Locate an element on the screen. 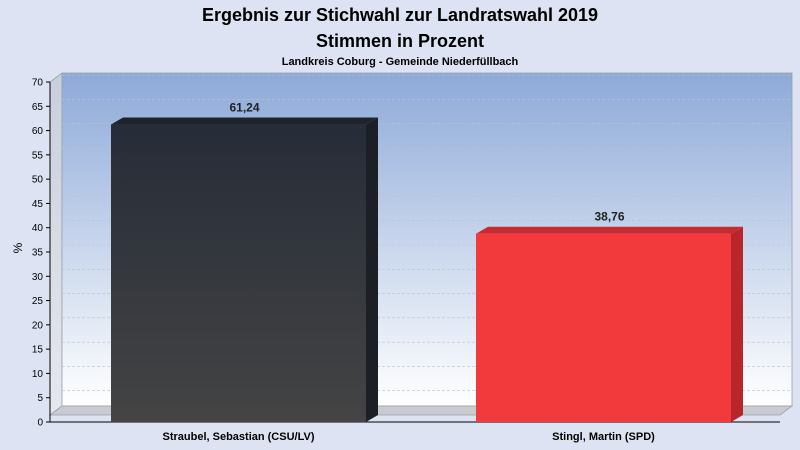 The image size is (800, 450). x-tick-label-0: Straubel, Sebastian (CSU/LV) is located at coordinates (239, 437).